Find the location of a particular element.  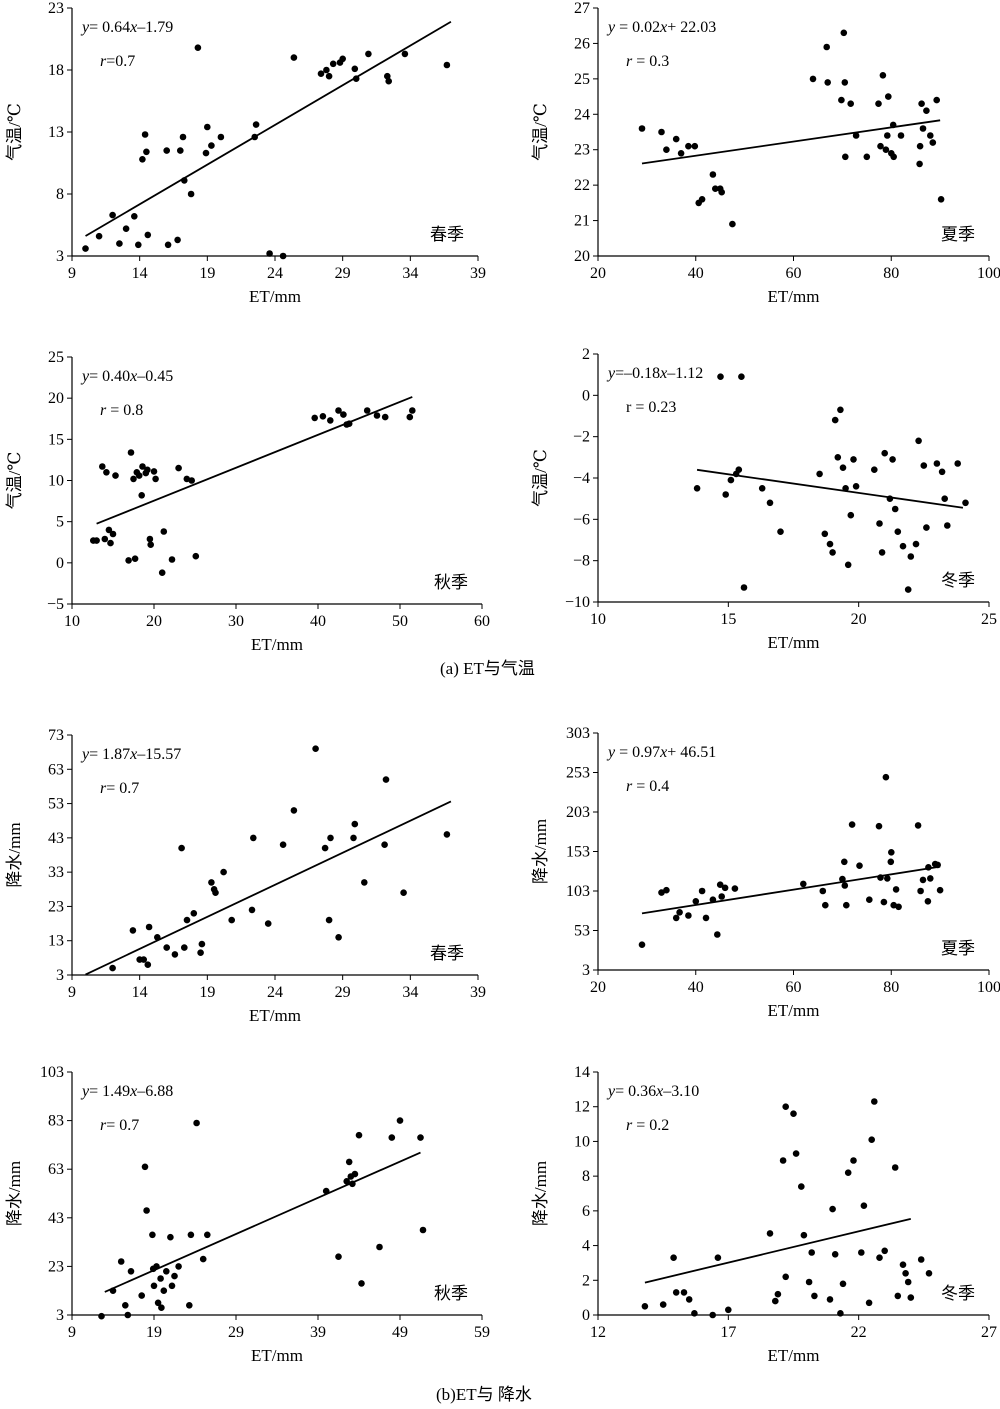

x-tick-label: 39 is located at coordinates (478, 273).